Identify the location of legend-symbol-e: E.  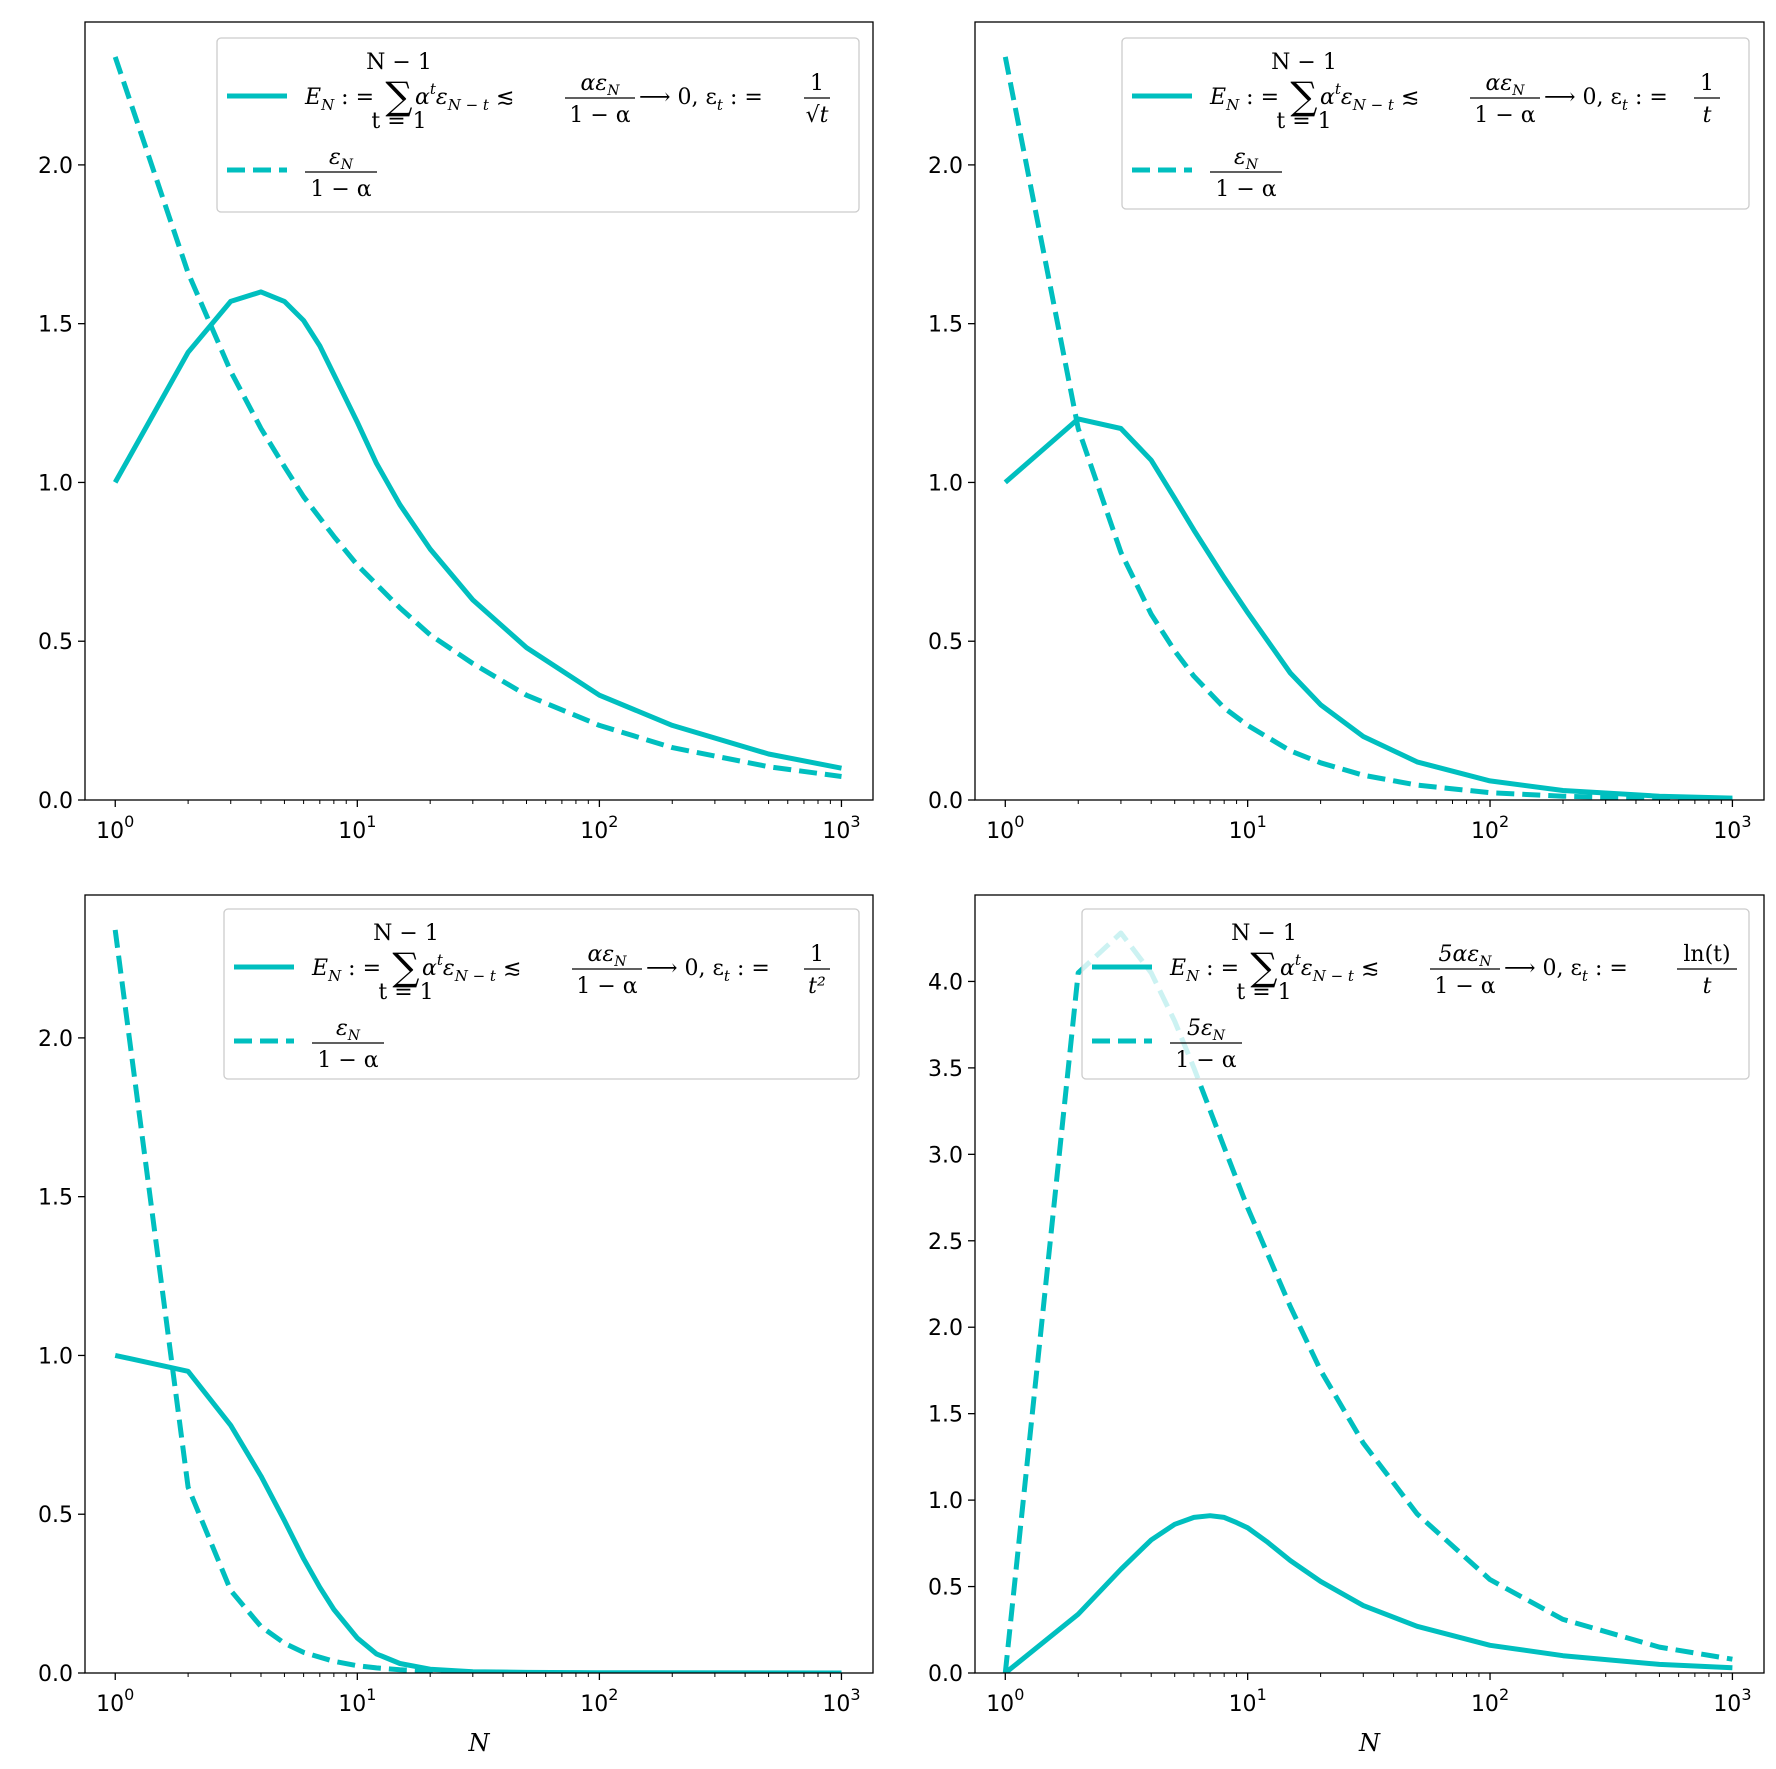
(1177, 968).